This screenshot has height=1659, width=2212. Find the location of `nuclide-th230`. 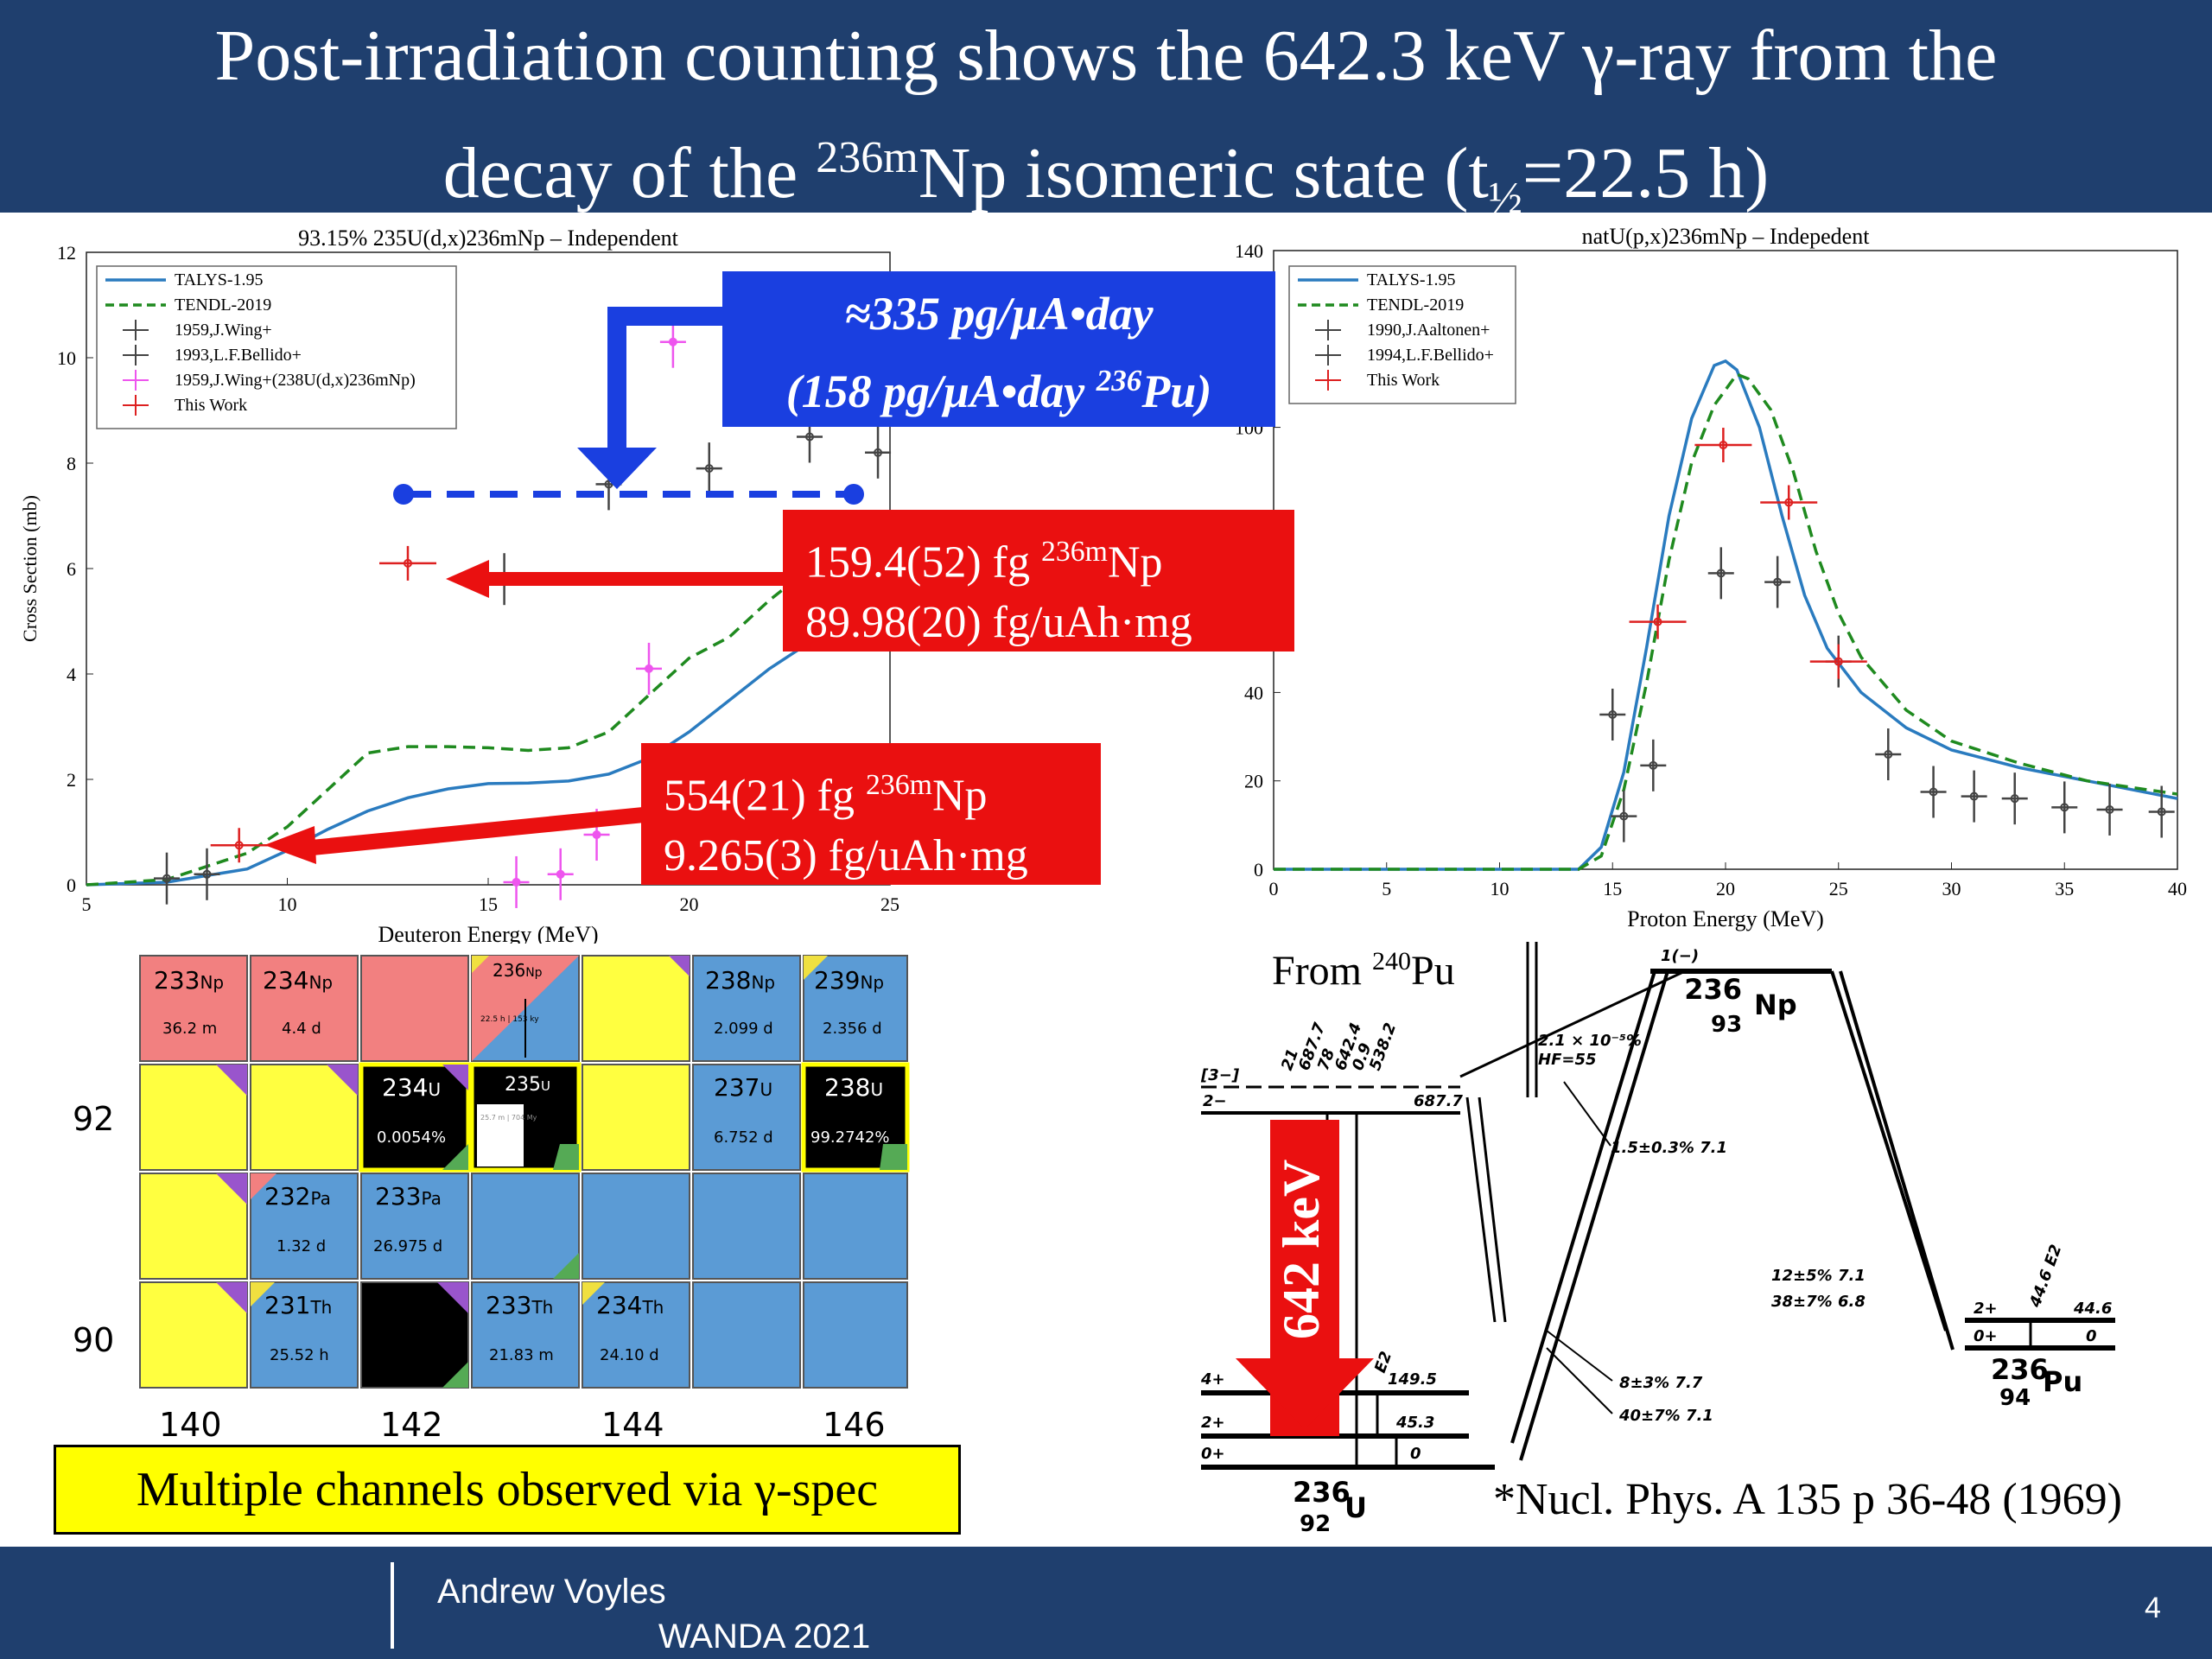

nuclide-th230 is located at coordinates (193, 1335).